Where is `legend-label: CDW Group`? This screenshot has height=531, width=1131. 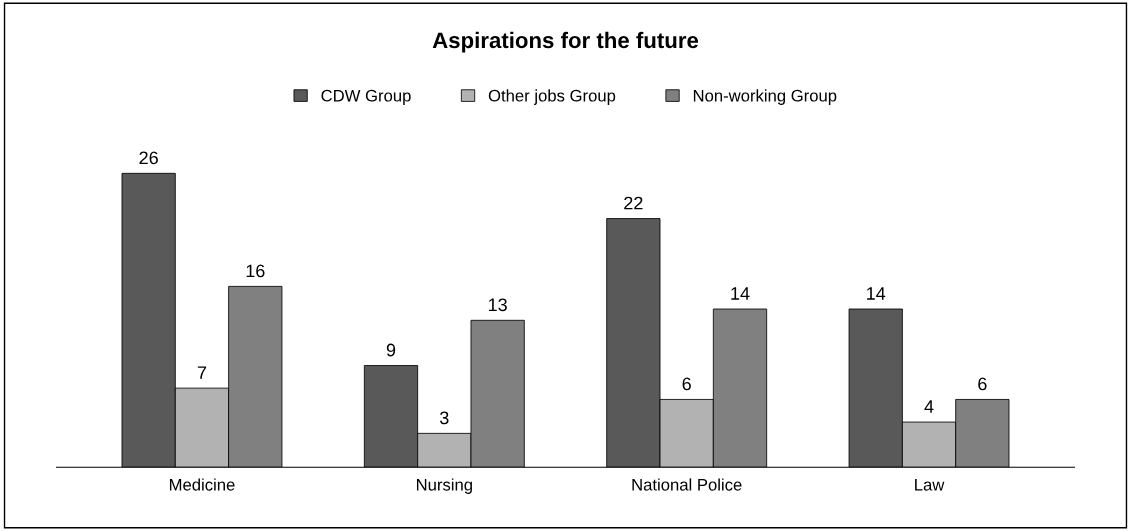
legend-label: CDW Group is located at coordinates (366, 97).